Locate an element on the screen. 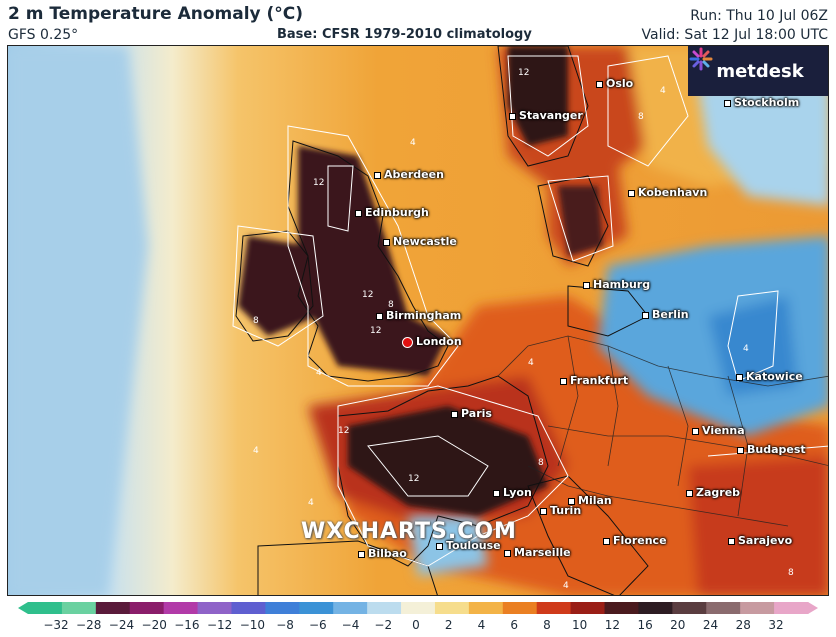  city-label-toulouse: Toulouse is located at coordinates (468, 545).